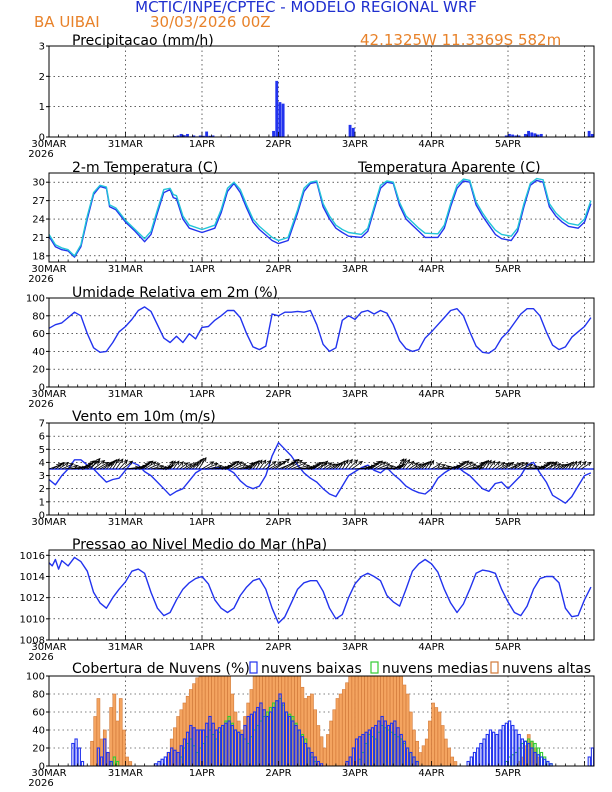 Image resolution: width=612 pixels, height=792 pixels. I want to click on legend-swatch-high-clouds, so click(494, 667).